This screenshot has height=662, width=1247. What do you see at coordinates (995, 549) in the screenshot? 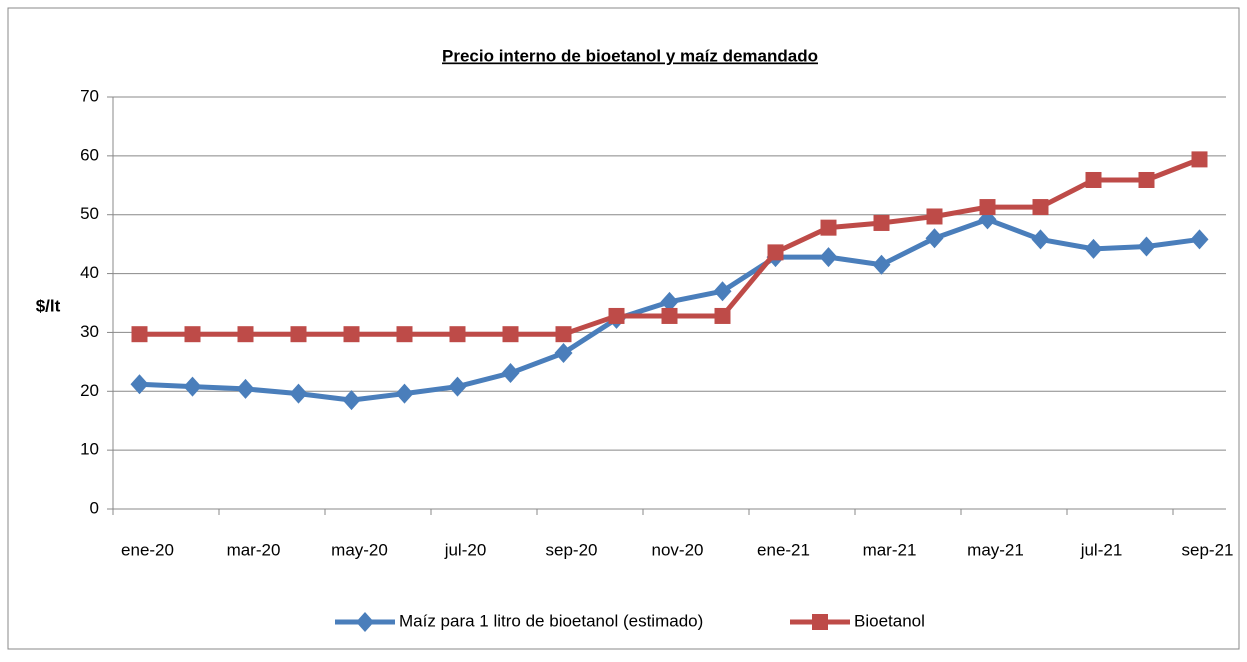
I see `x-tick-label: may-21` at bounding box center [995, 549].